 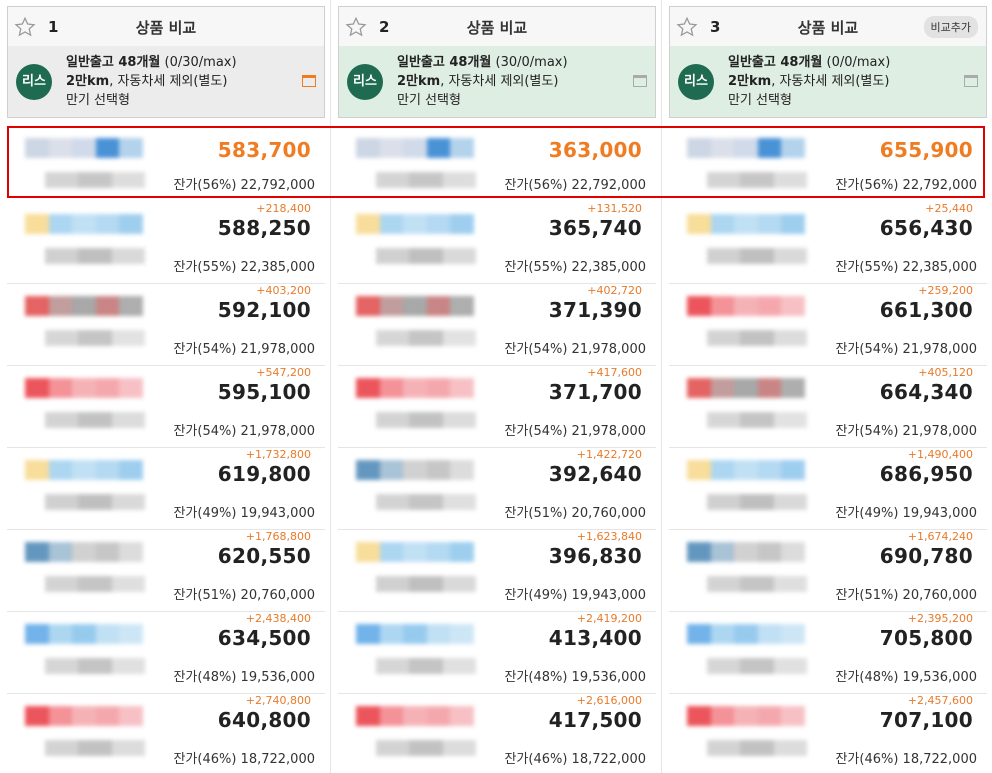 What do you see at coordinates (926, 392) in the screenshot?
I see `monthly-price: 664,340` at bounding box center [926, 392].